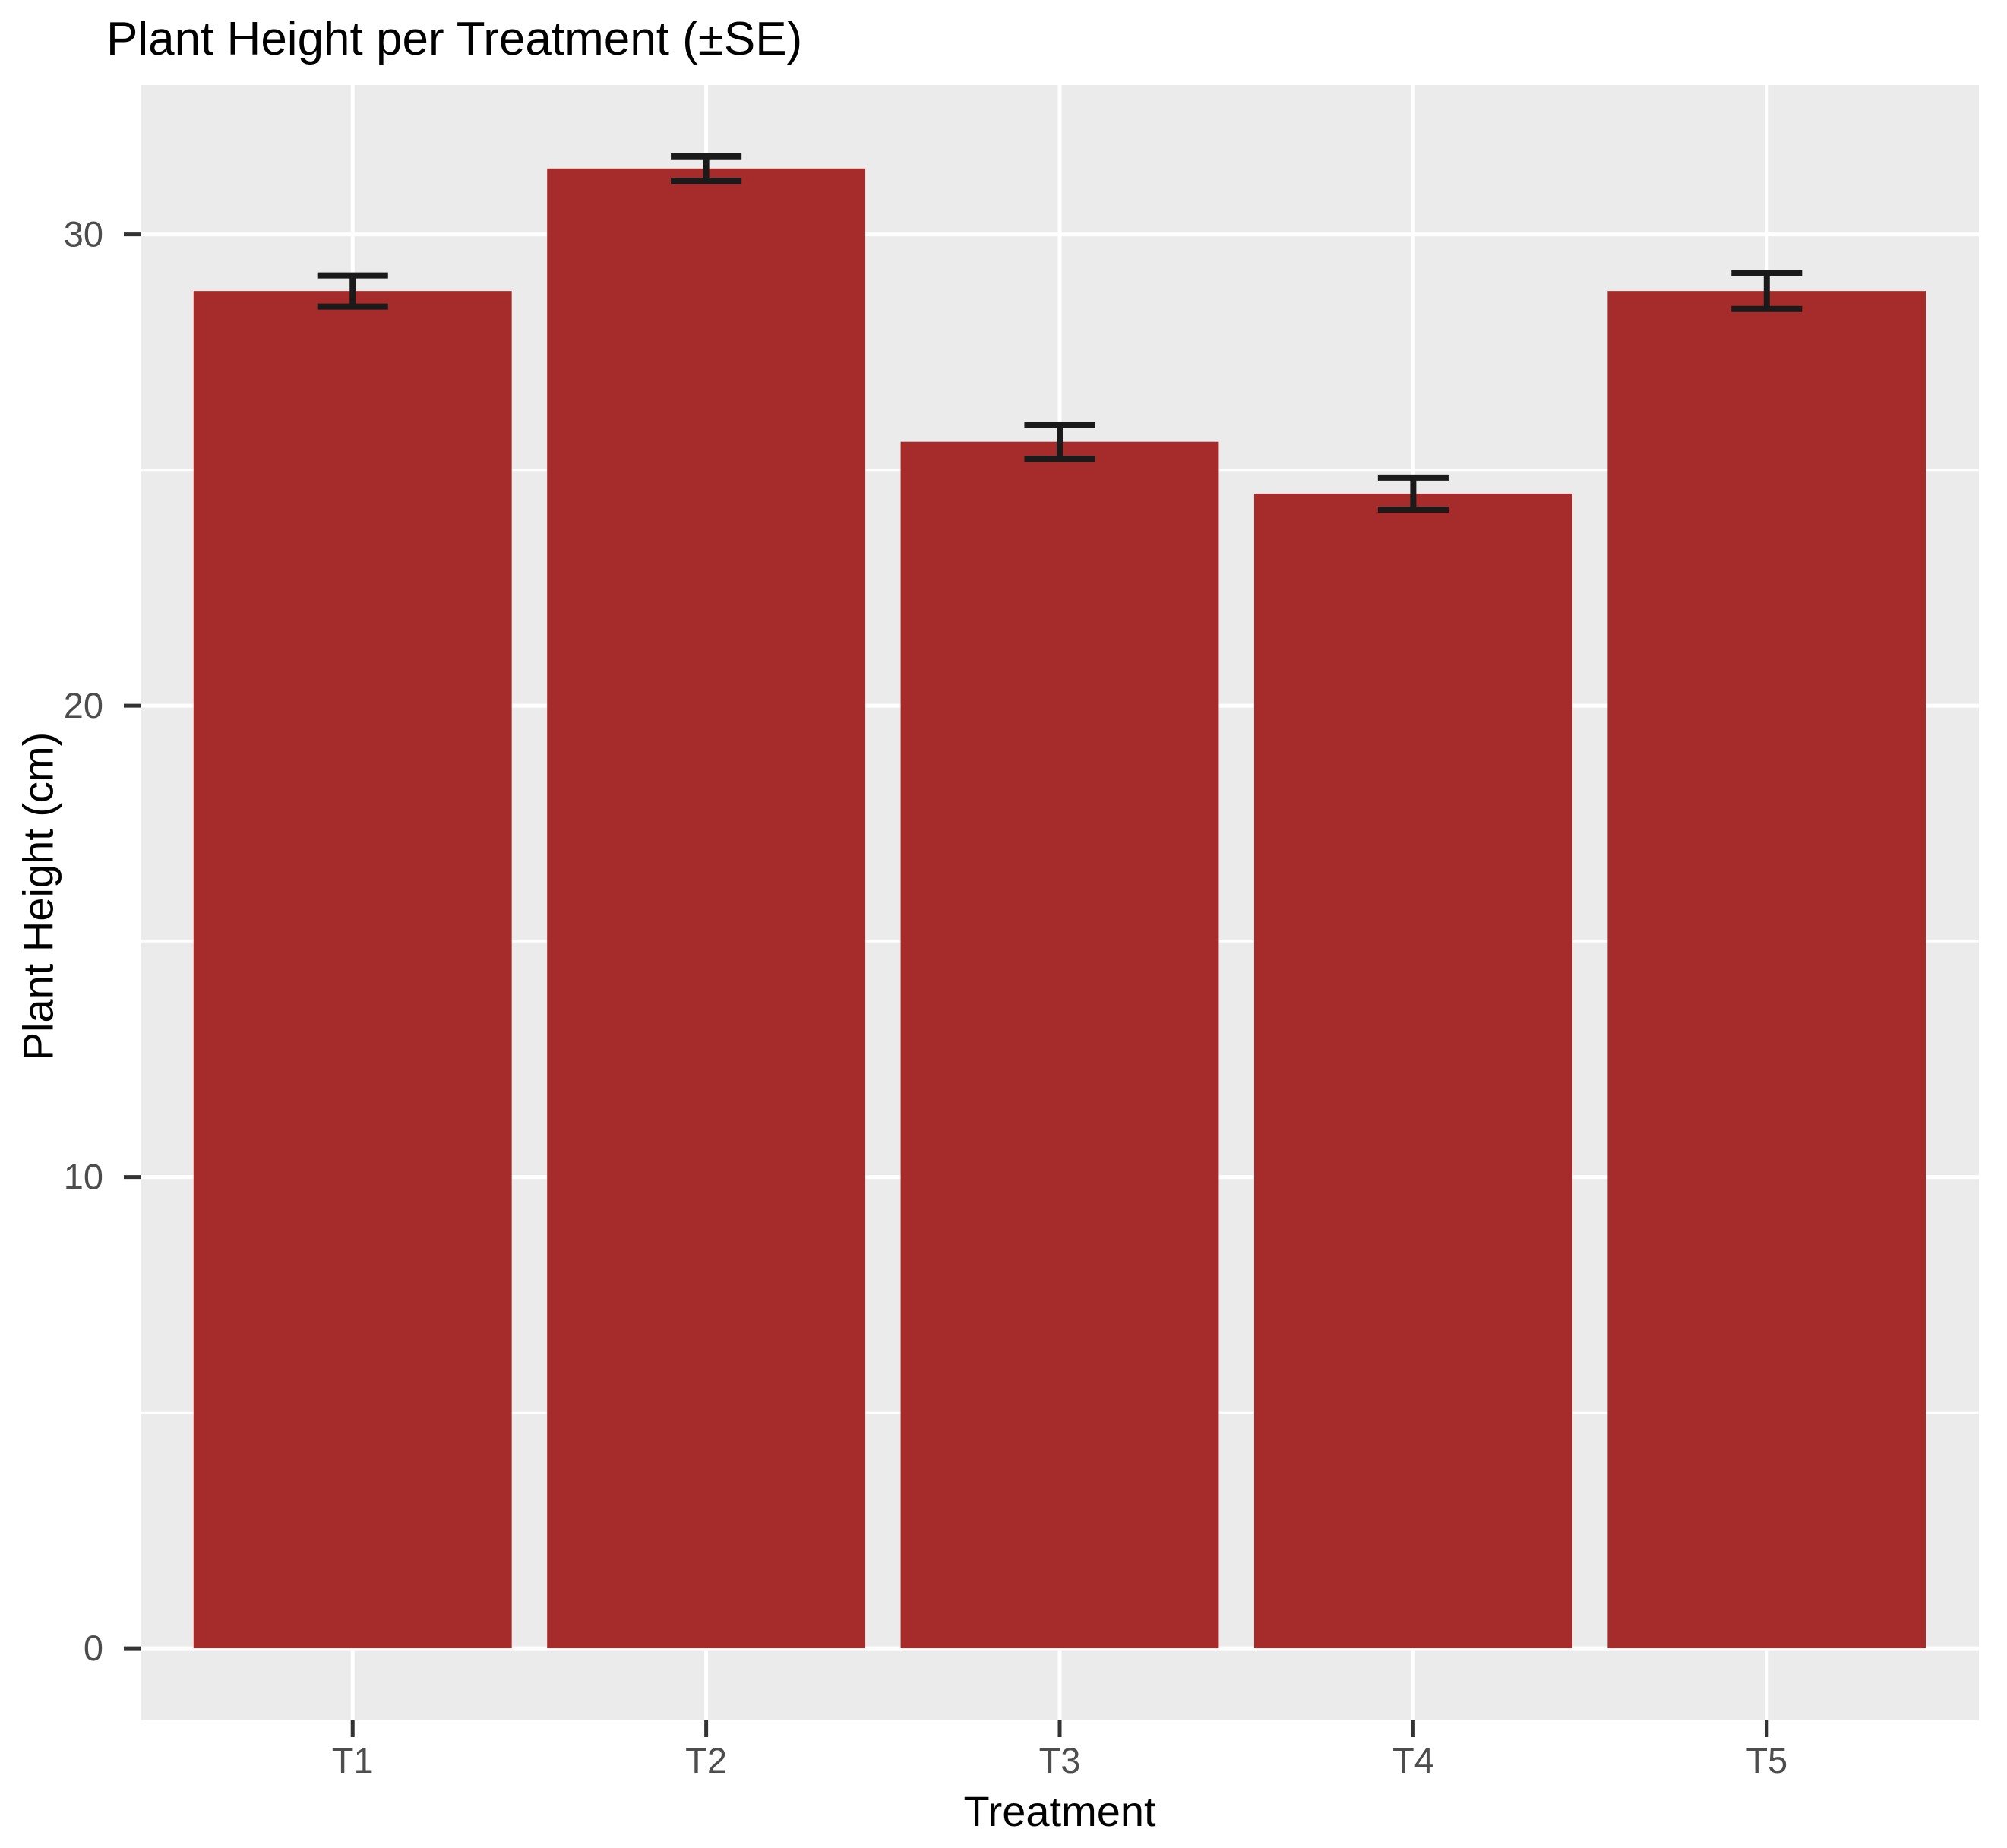 The image size is (2007, 1848). Describe the element at coordinates (706, 1760) in the screenshot. I see `x-tick-label-T2: T2` at that location.